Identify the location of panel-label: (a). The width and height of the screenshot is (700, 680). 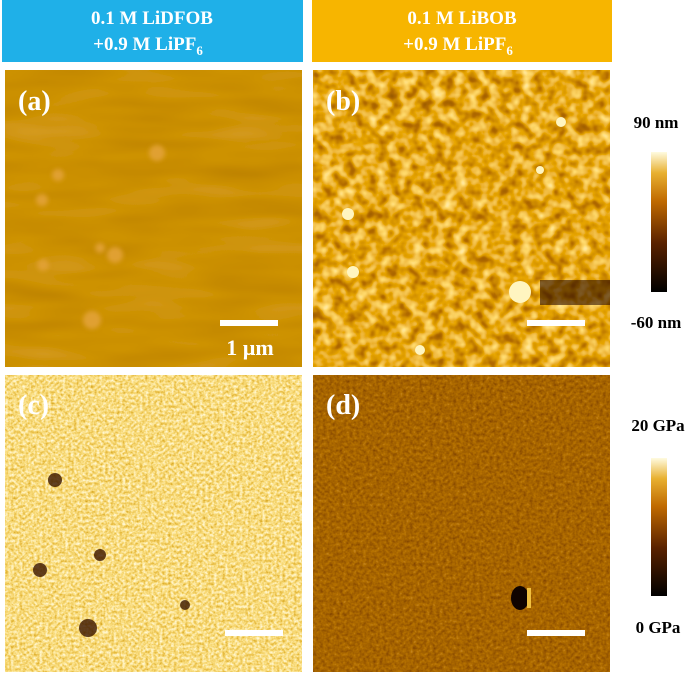
(34, 101).